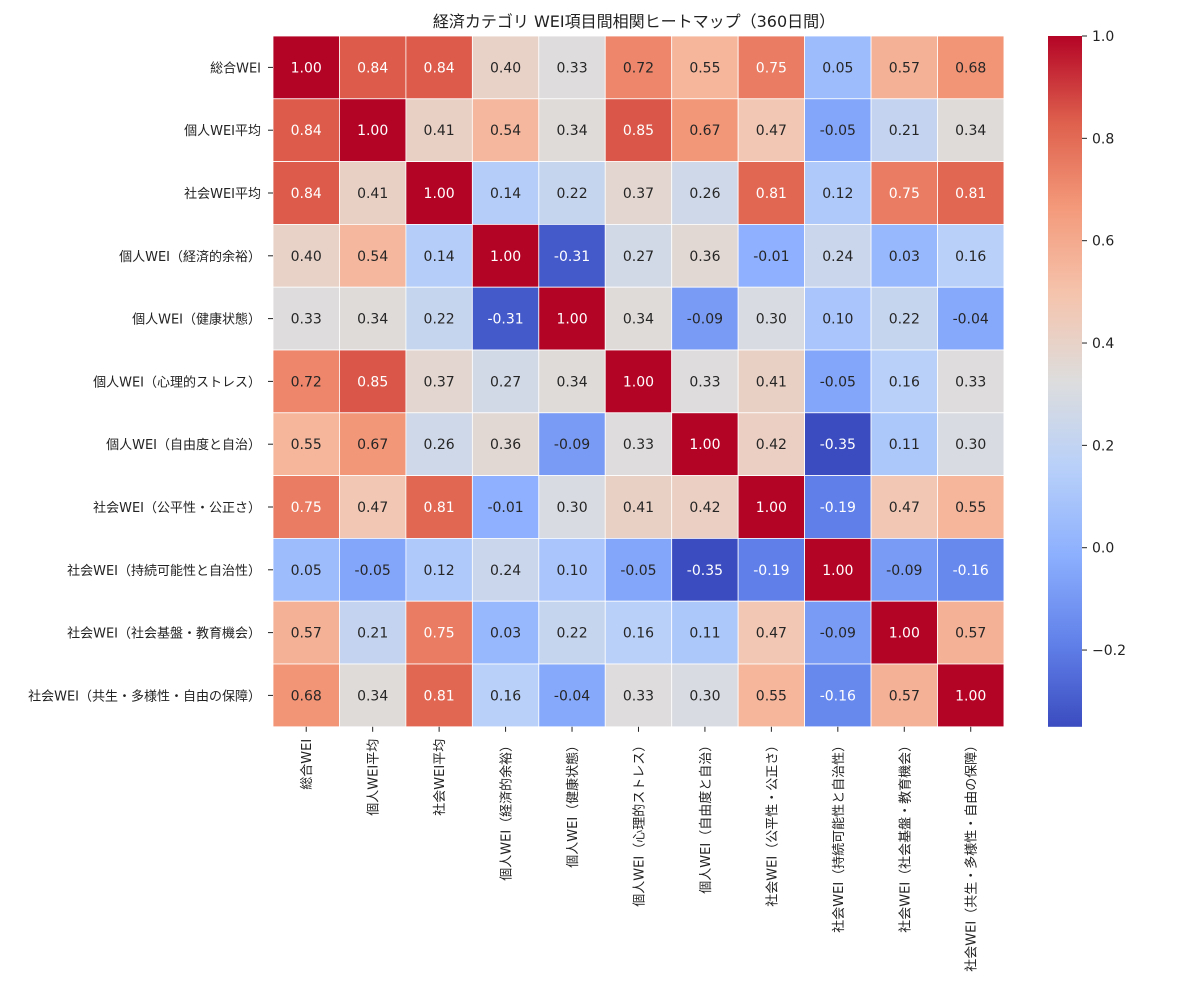 The image size is (1200, 1000). Describe the element at coordinates (439, 571) in the screenshot. I see `cell-value-label: 0.12` at that location.